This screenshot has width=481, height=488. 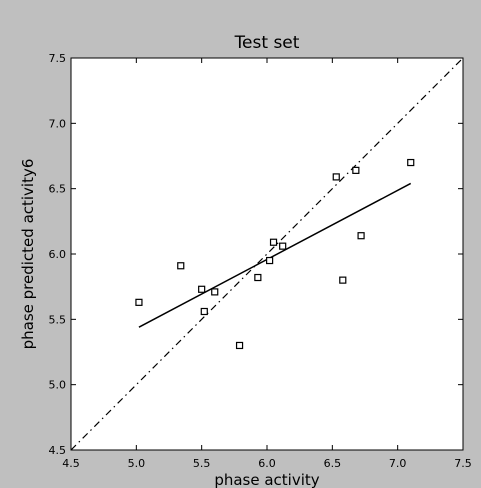 What do you see at coordinates (71, 463) in the screenshot?
I see `x-tick-label: 4.5` at bounding box center [71, 463].